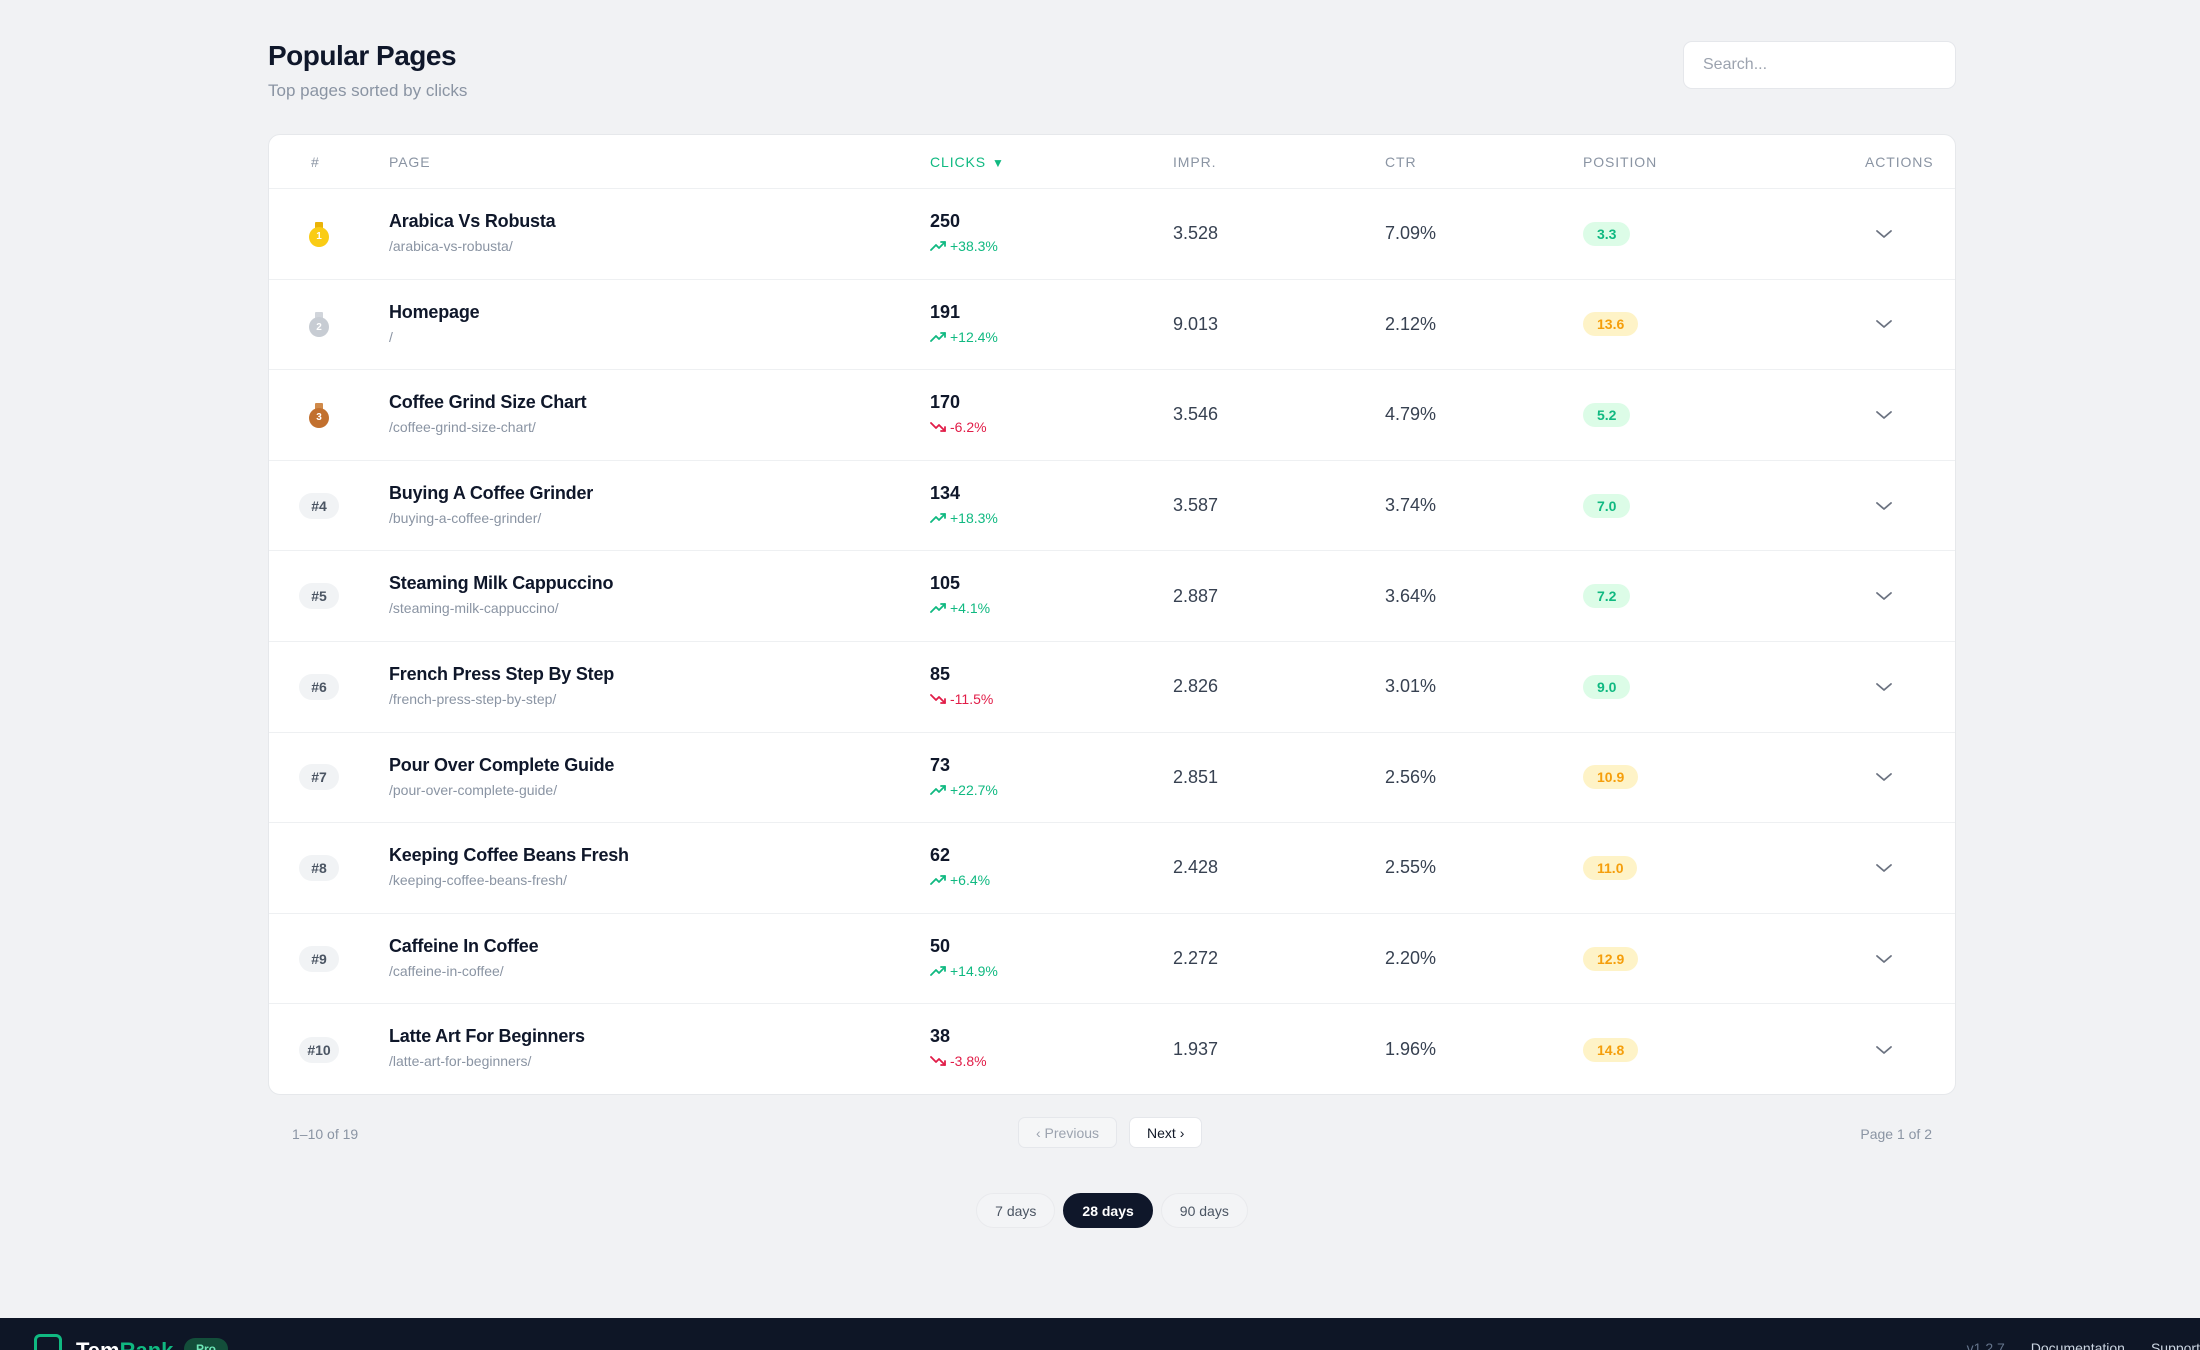 This screenshot has width=2200, height=1350. Describe the element at coordinates (488, 402) in the screenshot. I see `page-name: Coffee Grind Size Chart` at that location.